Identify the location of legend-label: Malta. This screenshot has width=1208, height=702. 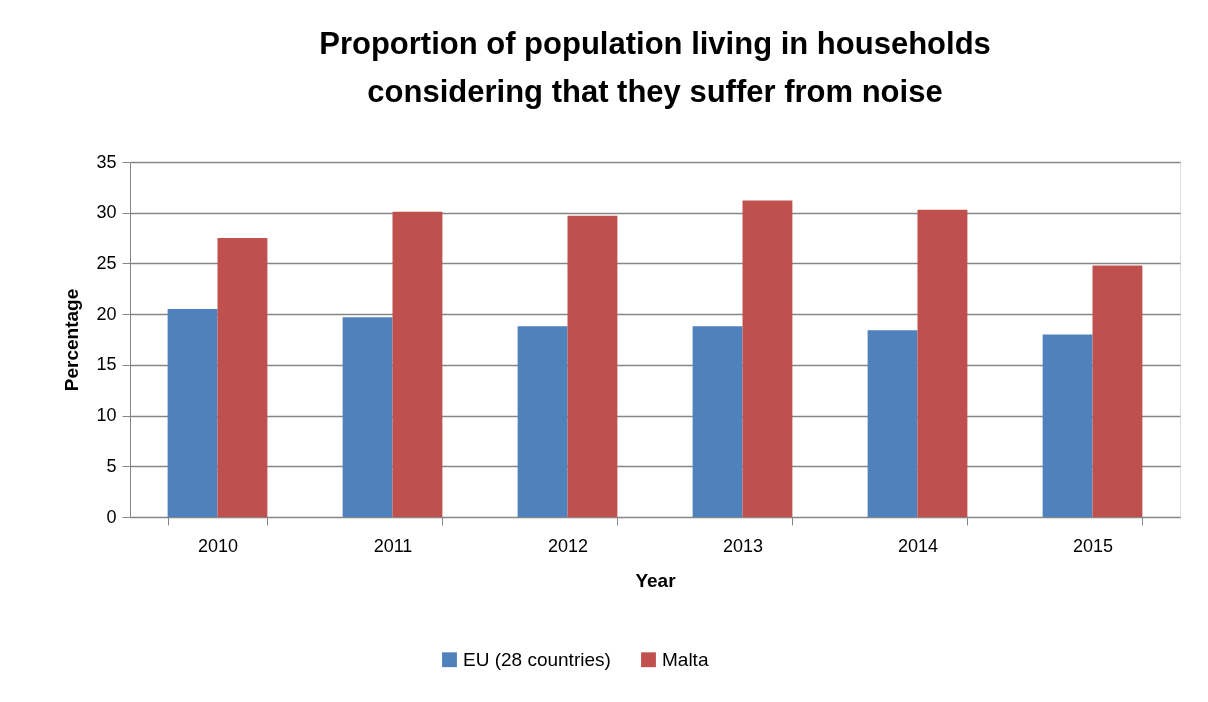
(685, 659).